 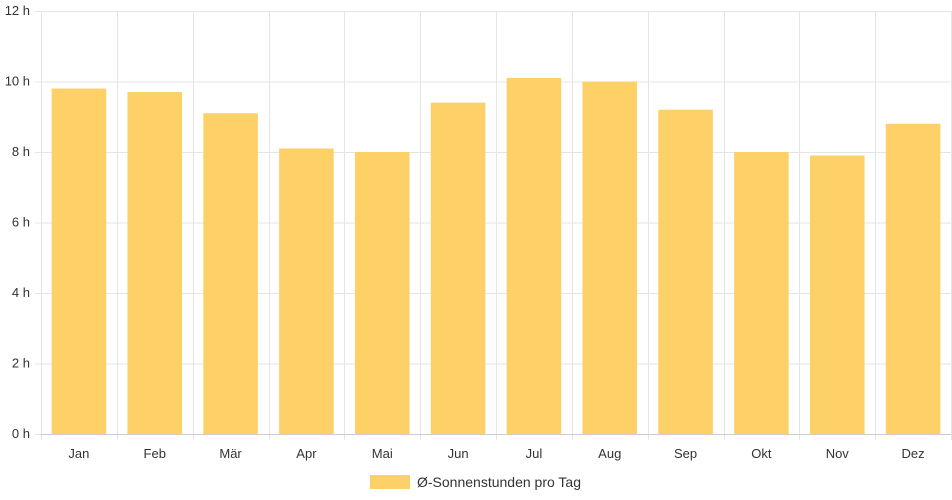 What do you see at coordinates (230, 453) in the screenshot?
I see `x-tick-label: Mär` at bounding box center [230, 453].